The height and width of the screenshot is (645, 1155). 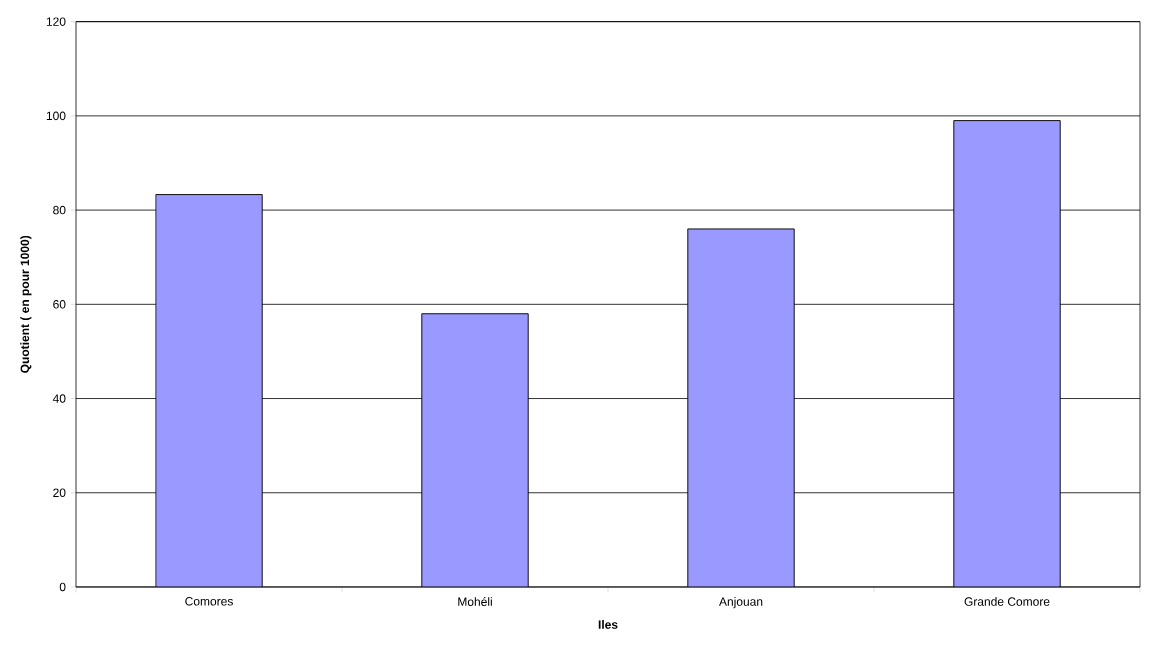 I want to click on x-tick-label: Mohéli, so click(x=475, y=601).